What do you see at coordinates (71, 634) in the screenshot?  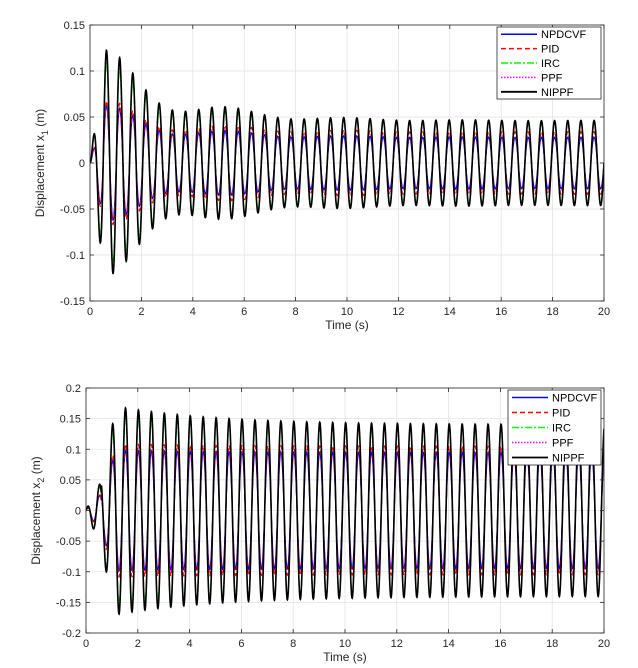 I see `y-tick-label: -0.2` at bounding box center [71, 634].